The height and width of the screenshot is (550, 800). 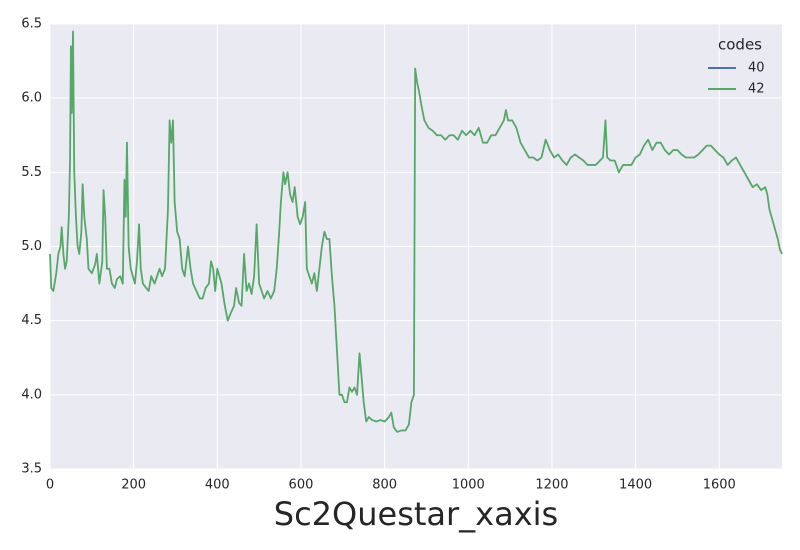 I want to click on x-tick-label: 1400, so click(x=635, y=485).